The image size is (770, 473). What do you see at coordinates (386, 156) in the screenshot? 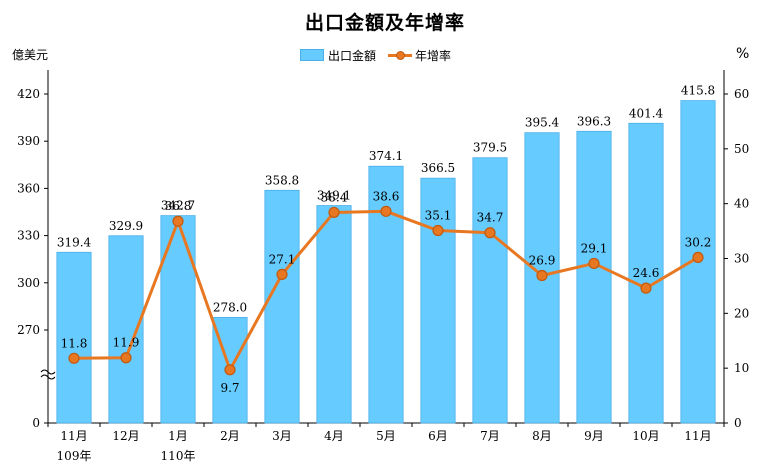
I see `bar-value-label: 374.1` at bounding box center [386, 156].